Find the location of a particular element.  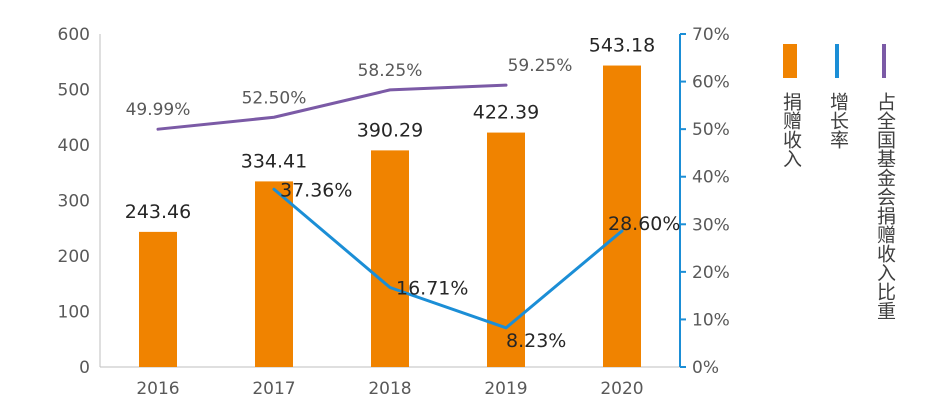

growth-value-label: 16.71% is located at coordinates (432, 289).